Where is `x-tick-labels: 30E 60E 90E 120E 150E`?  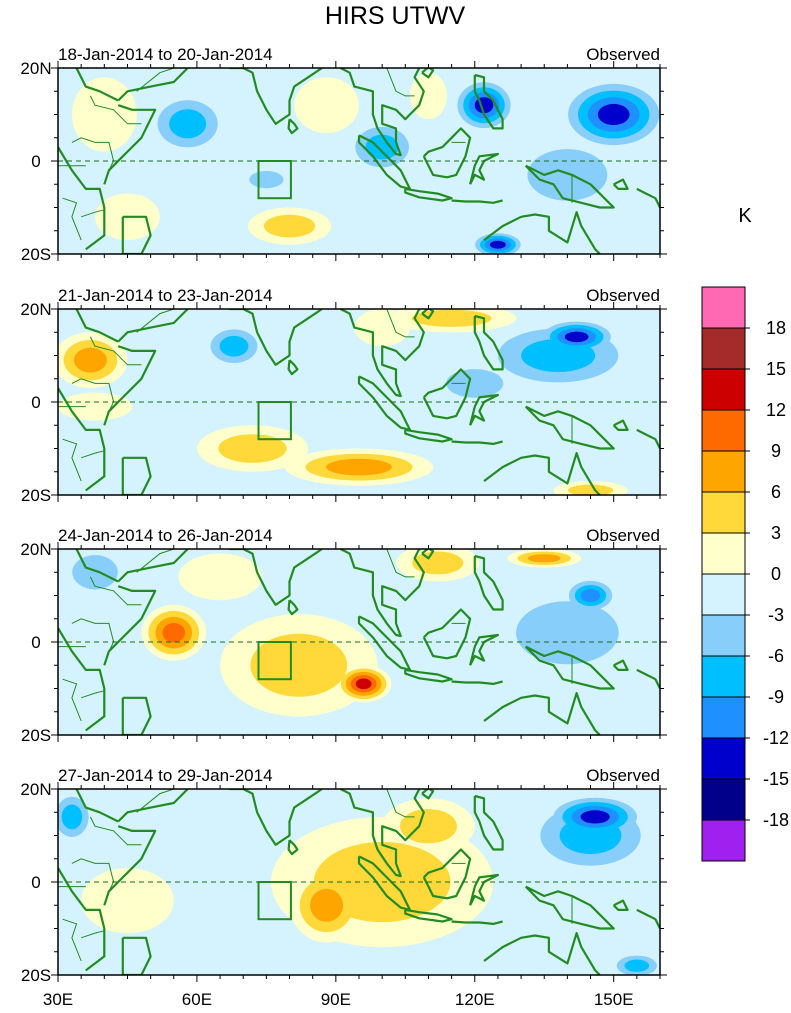 x-tick-labels: 30E 60E 90E 120E 150E is located at coordinates (338, 999).